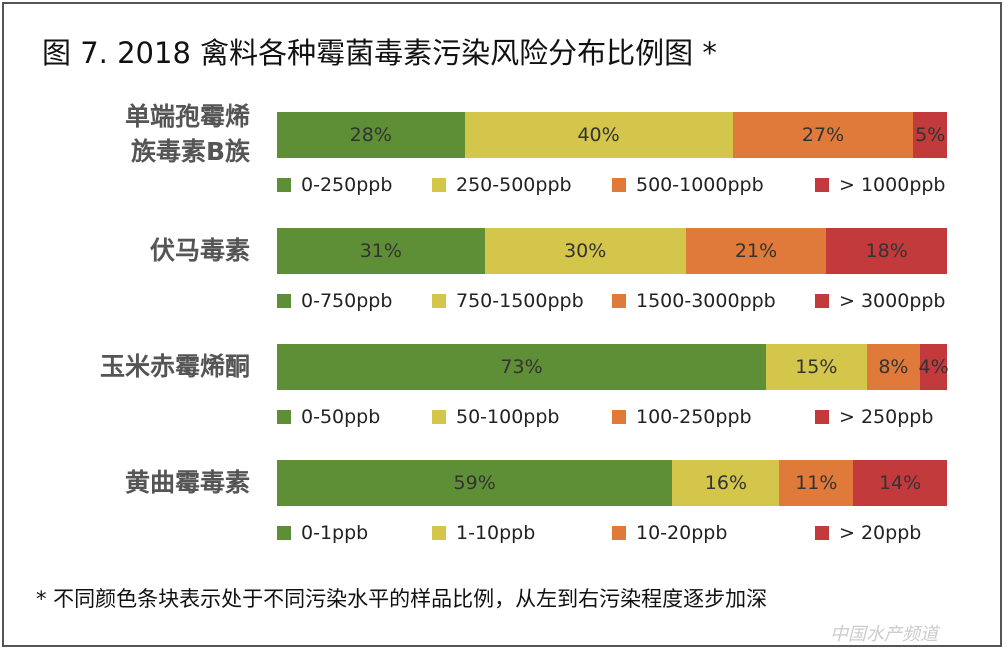 The height and width of the screenshot is (653, 1008). Describe the element at coordinates (187, 134) in the screenshot. I see `row-label: 单端孢霉烯族毒素B族` at that location.